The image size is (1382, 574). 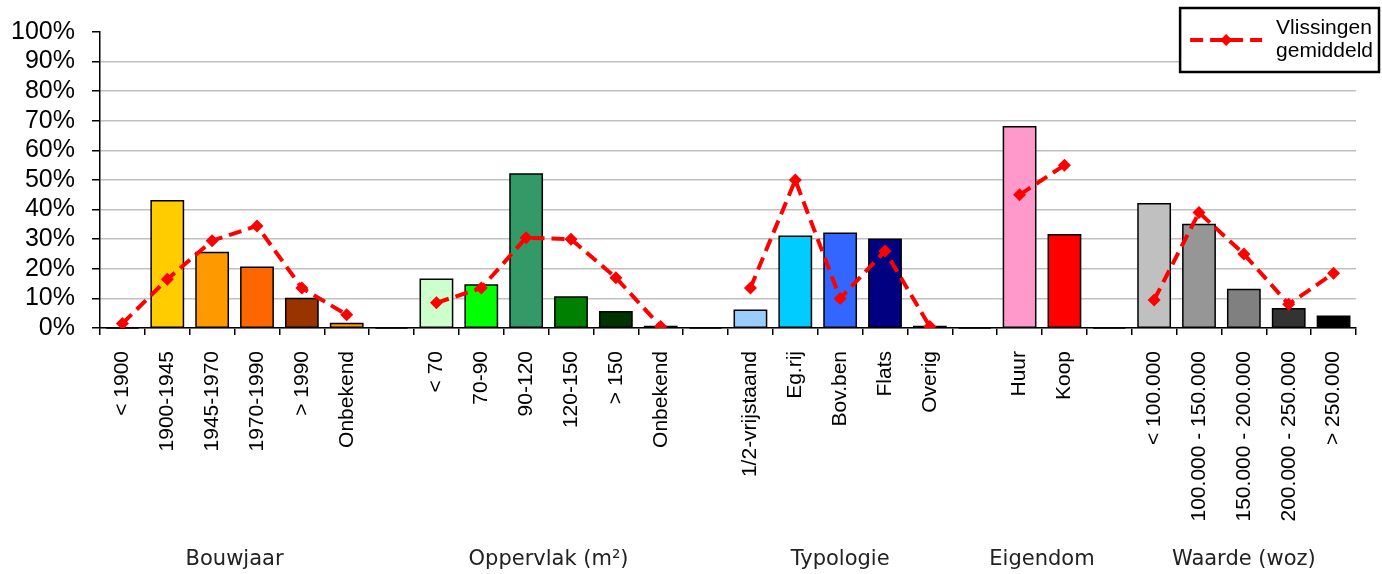 What do you see at coordinates (255, 401) in the screenshot?
I see `x-tick-label: 1970-1990` at bounding box center [255, 401].